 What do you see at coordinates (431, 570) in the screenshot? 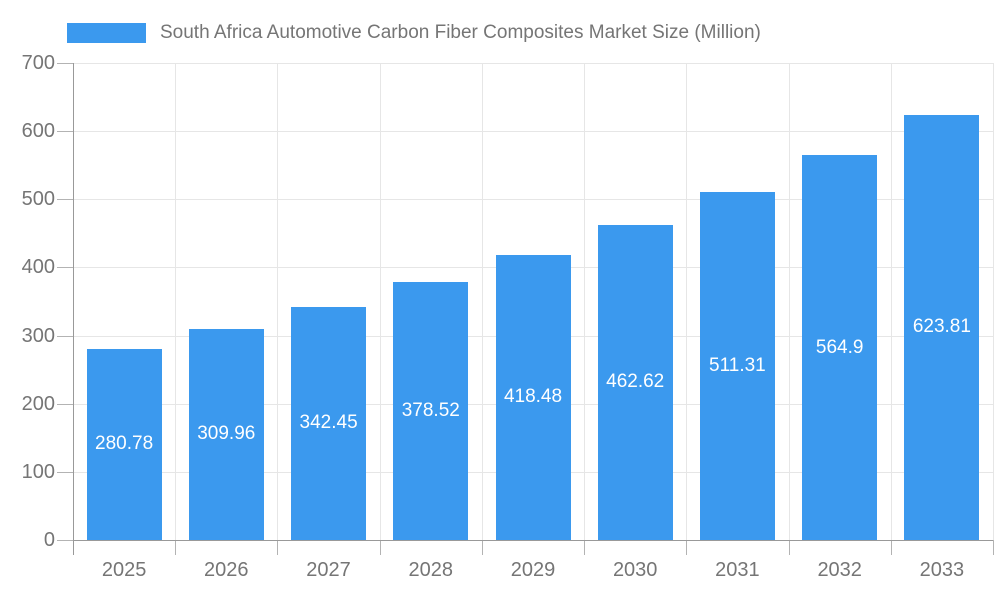
I see `x-tick-label: 2028` at bounding box center [431, 570].